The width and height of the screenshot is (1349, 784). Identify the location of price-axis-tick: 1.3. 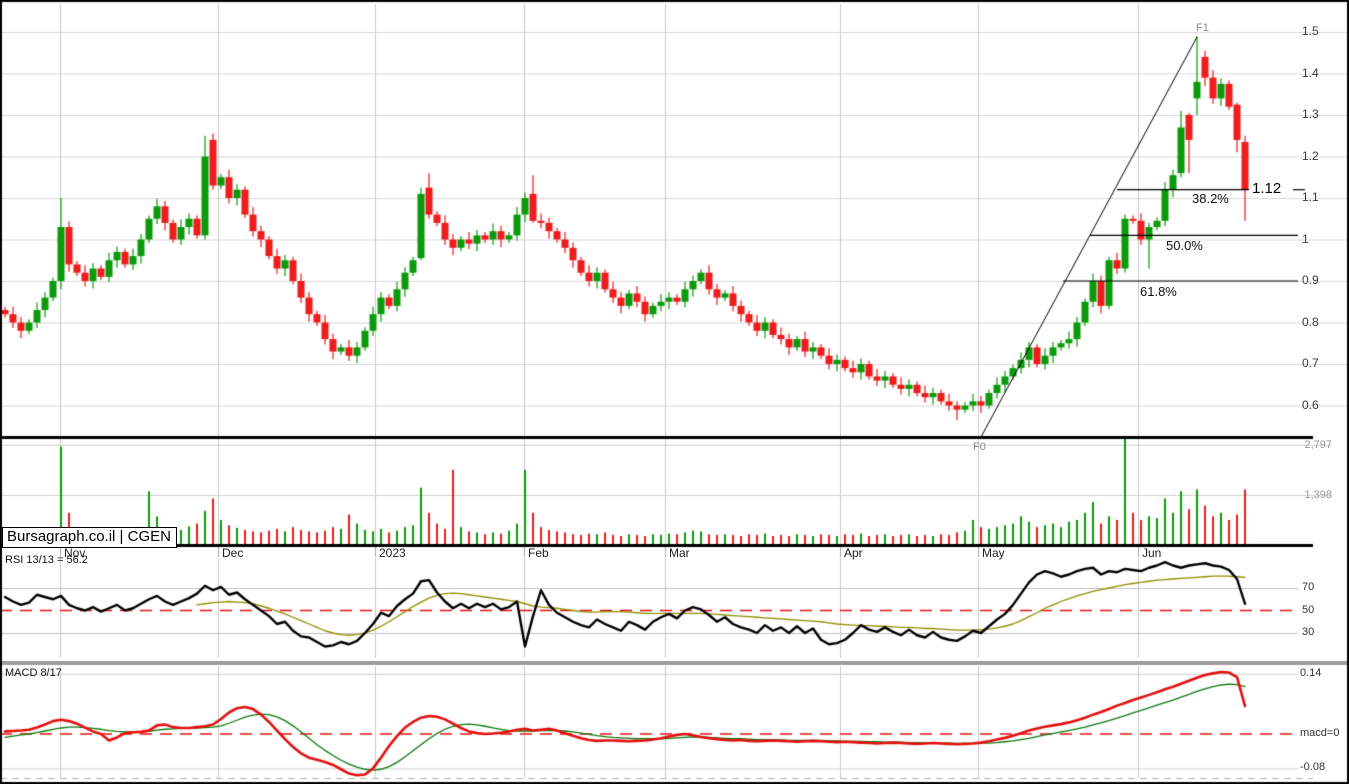
(1310, 114).